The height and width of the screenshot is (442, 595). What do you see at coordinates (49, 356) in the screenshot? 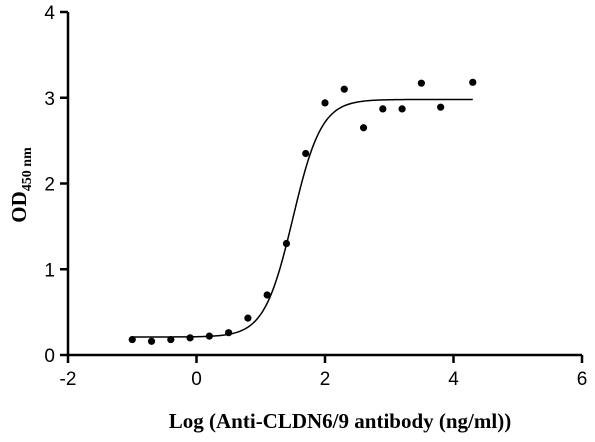
I see `y-tick-label: 0` at bounding box center [49, 356].